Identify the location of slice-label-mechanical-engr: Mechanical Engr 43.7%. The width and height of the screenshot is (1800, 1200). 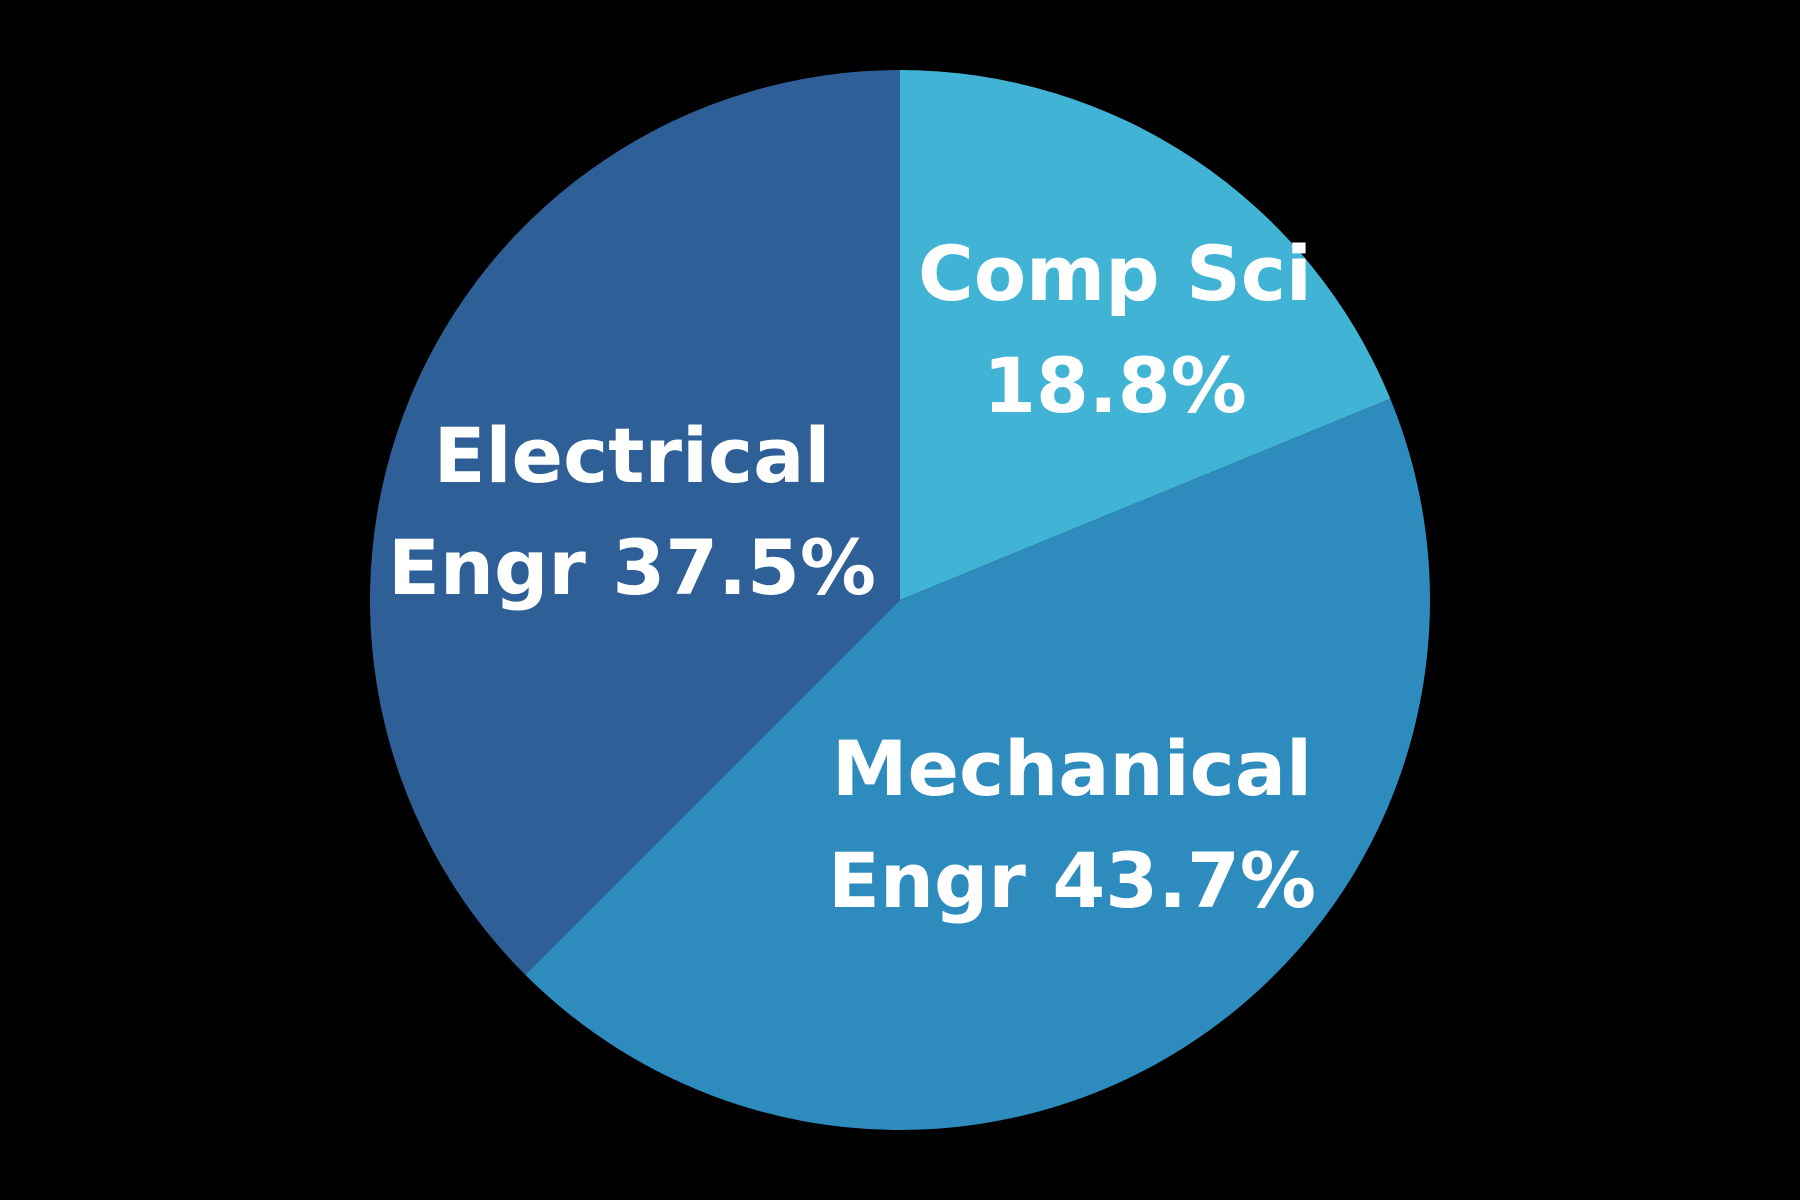
(1072, 824).